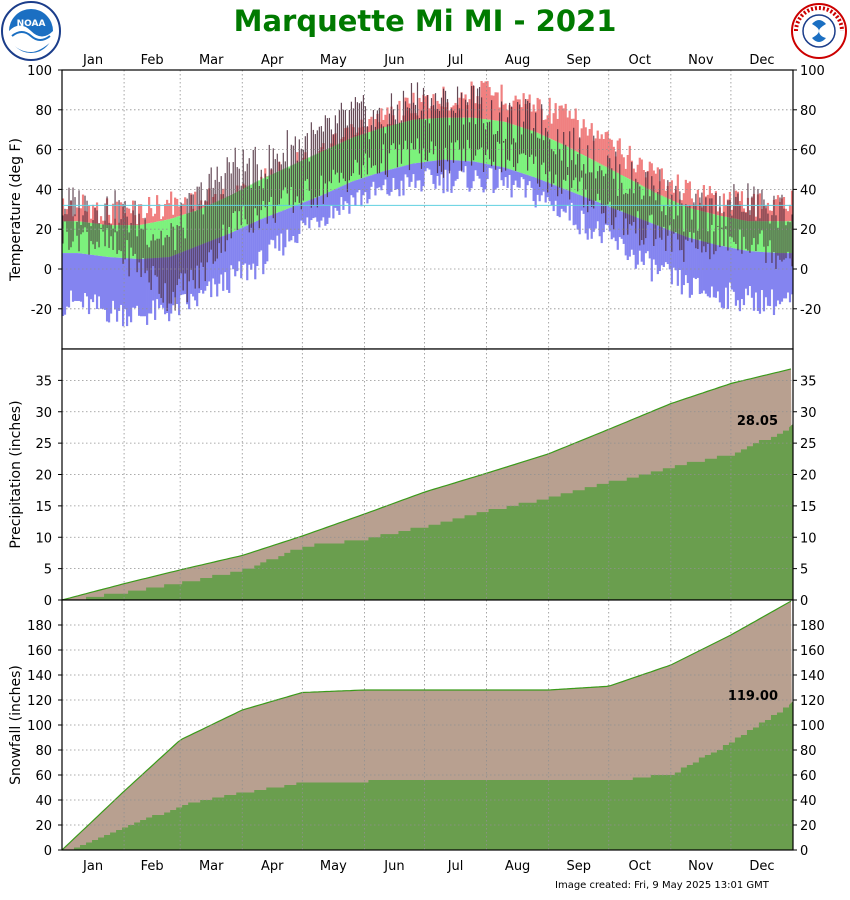  What do you see at coordinates (640, 60) in the screenshot?
I see `month-label: Oct` at bounding box center [640, 60].